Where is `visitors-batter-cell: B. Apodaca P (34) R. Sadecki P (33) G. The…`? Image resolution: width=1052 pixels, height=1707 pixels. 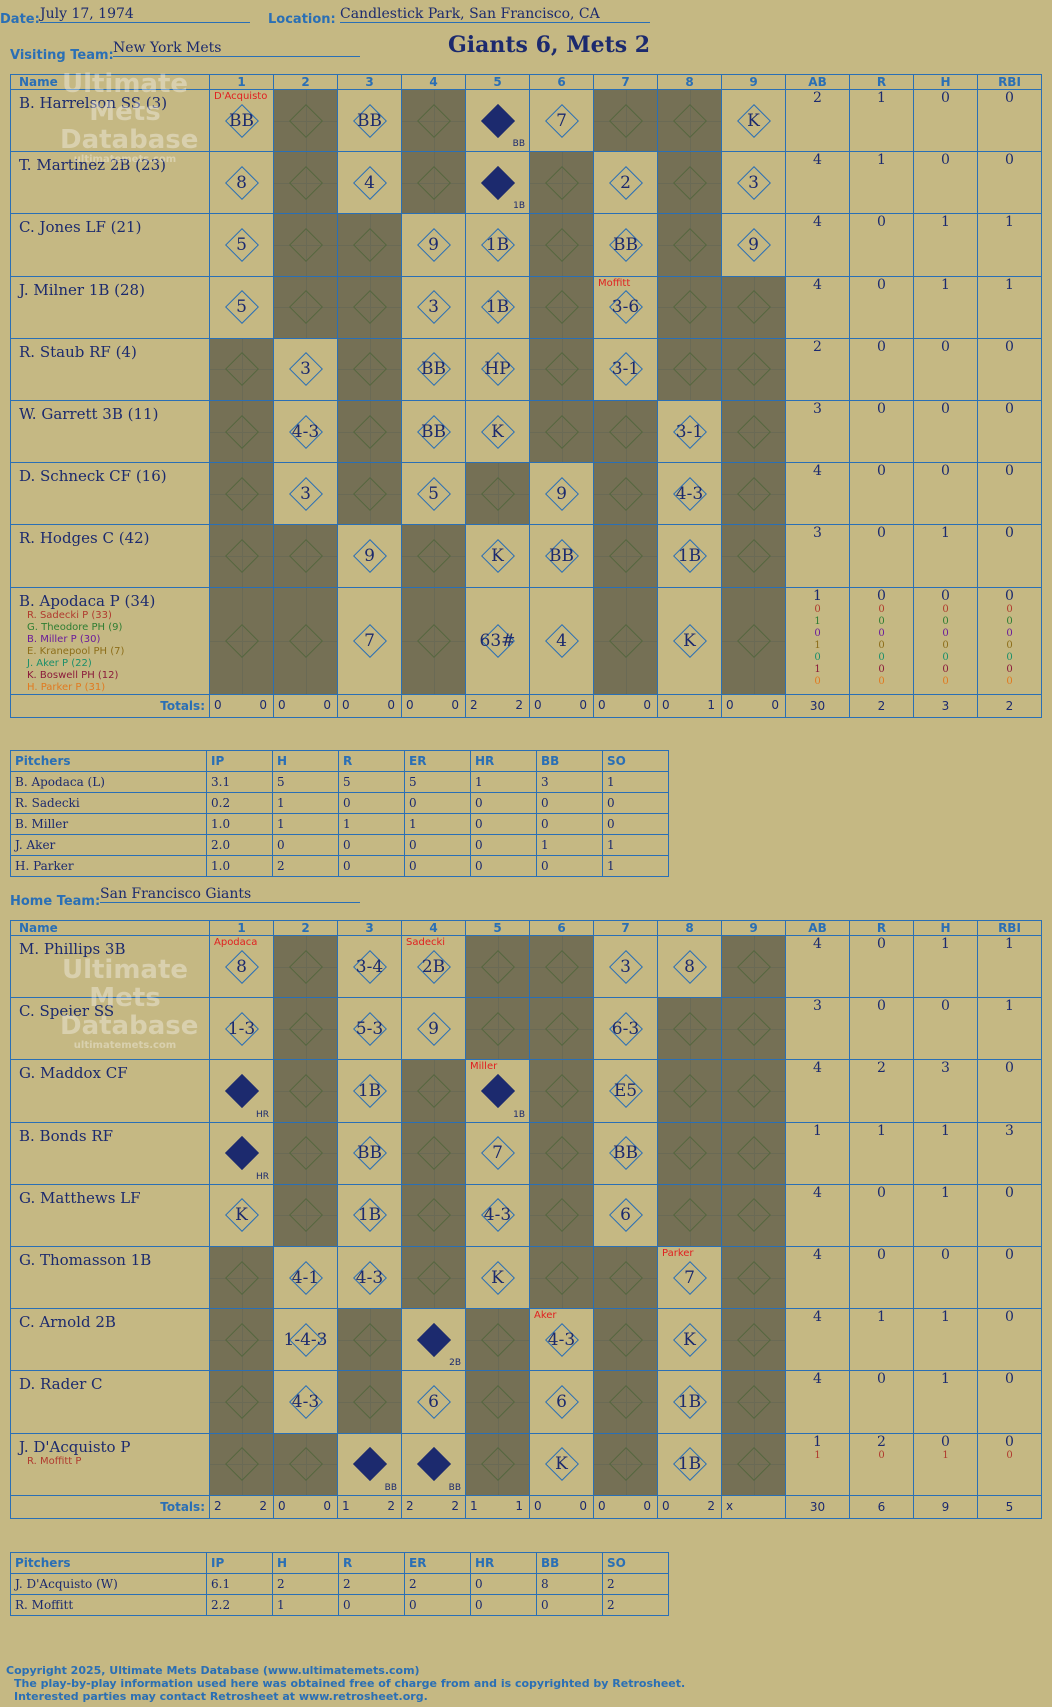
visitors-batter-cell: B. Apodaca P (34) R. Sadecki P (33) G. The… is located at coordinates (110, 640).